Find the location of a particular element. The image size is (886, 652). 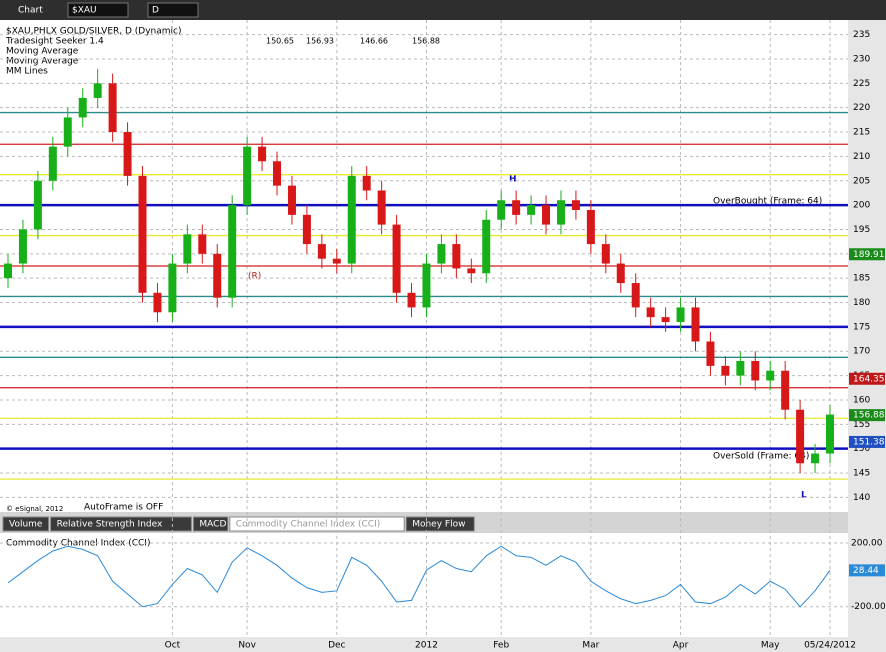

x-tick-label: Apr is located at coordinates (681, 646).